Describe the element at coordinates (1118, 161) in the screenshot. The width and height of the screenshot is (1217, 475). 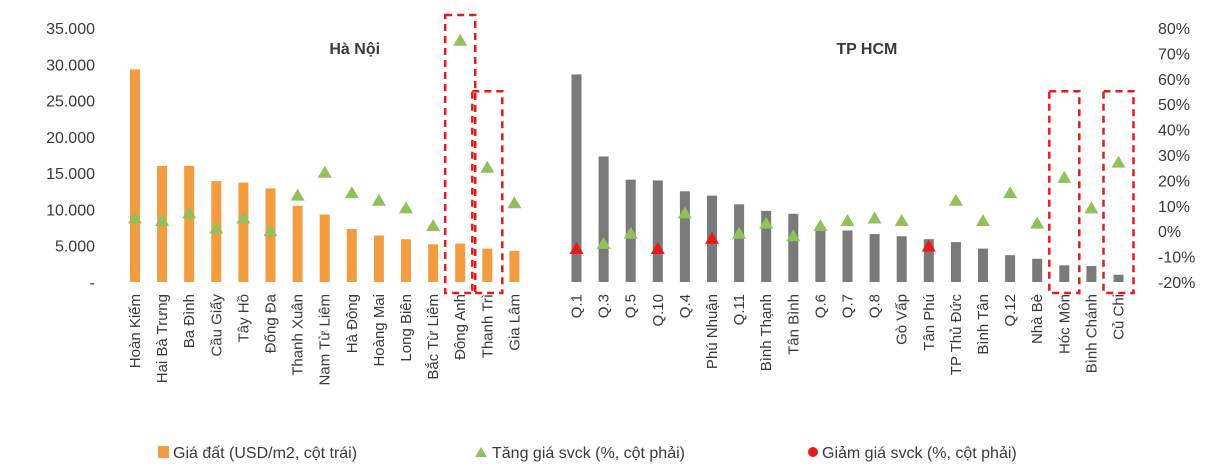
I see `up-marker-cu-chi` at that location.